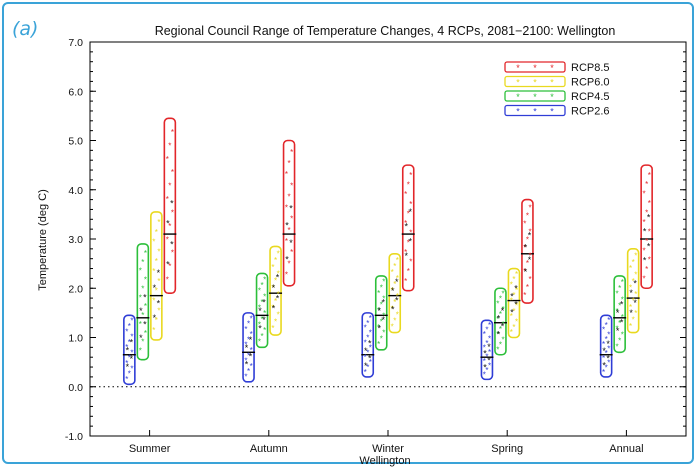 Image resolution: width=700 pixels, height=468 pixels. Describe the element at coordinates (557, 111) in the screenshot. I see `legend-item-RCP2.6: * * * RCP2.6` at that location.